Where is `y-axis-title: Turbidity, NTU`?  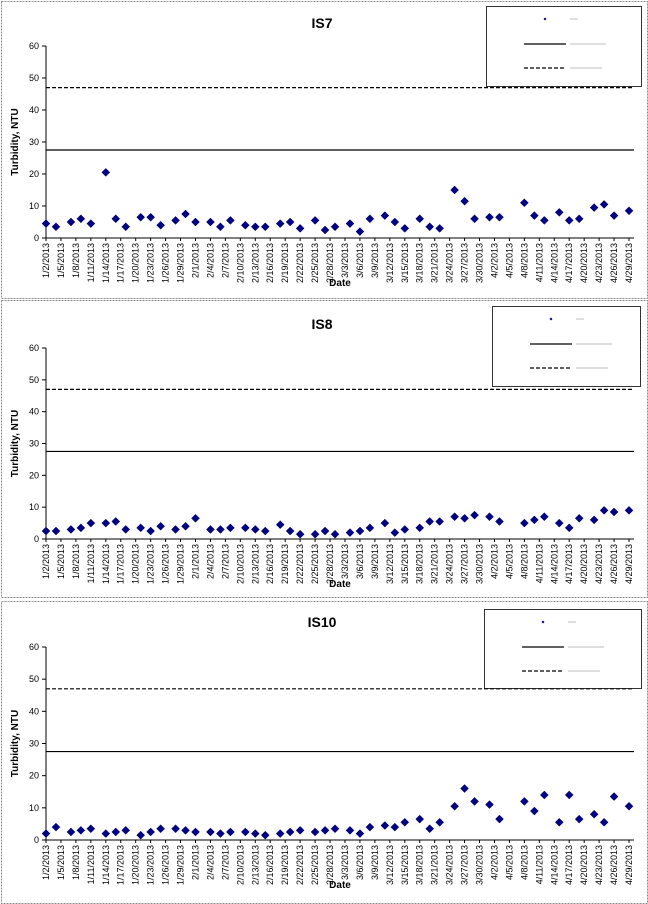 y-axis-title: Turbidity, NTU is located at coordinates (15, 141).